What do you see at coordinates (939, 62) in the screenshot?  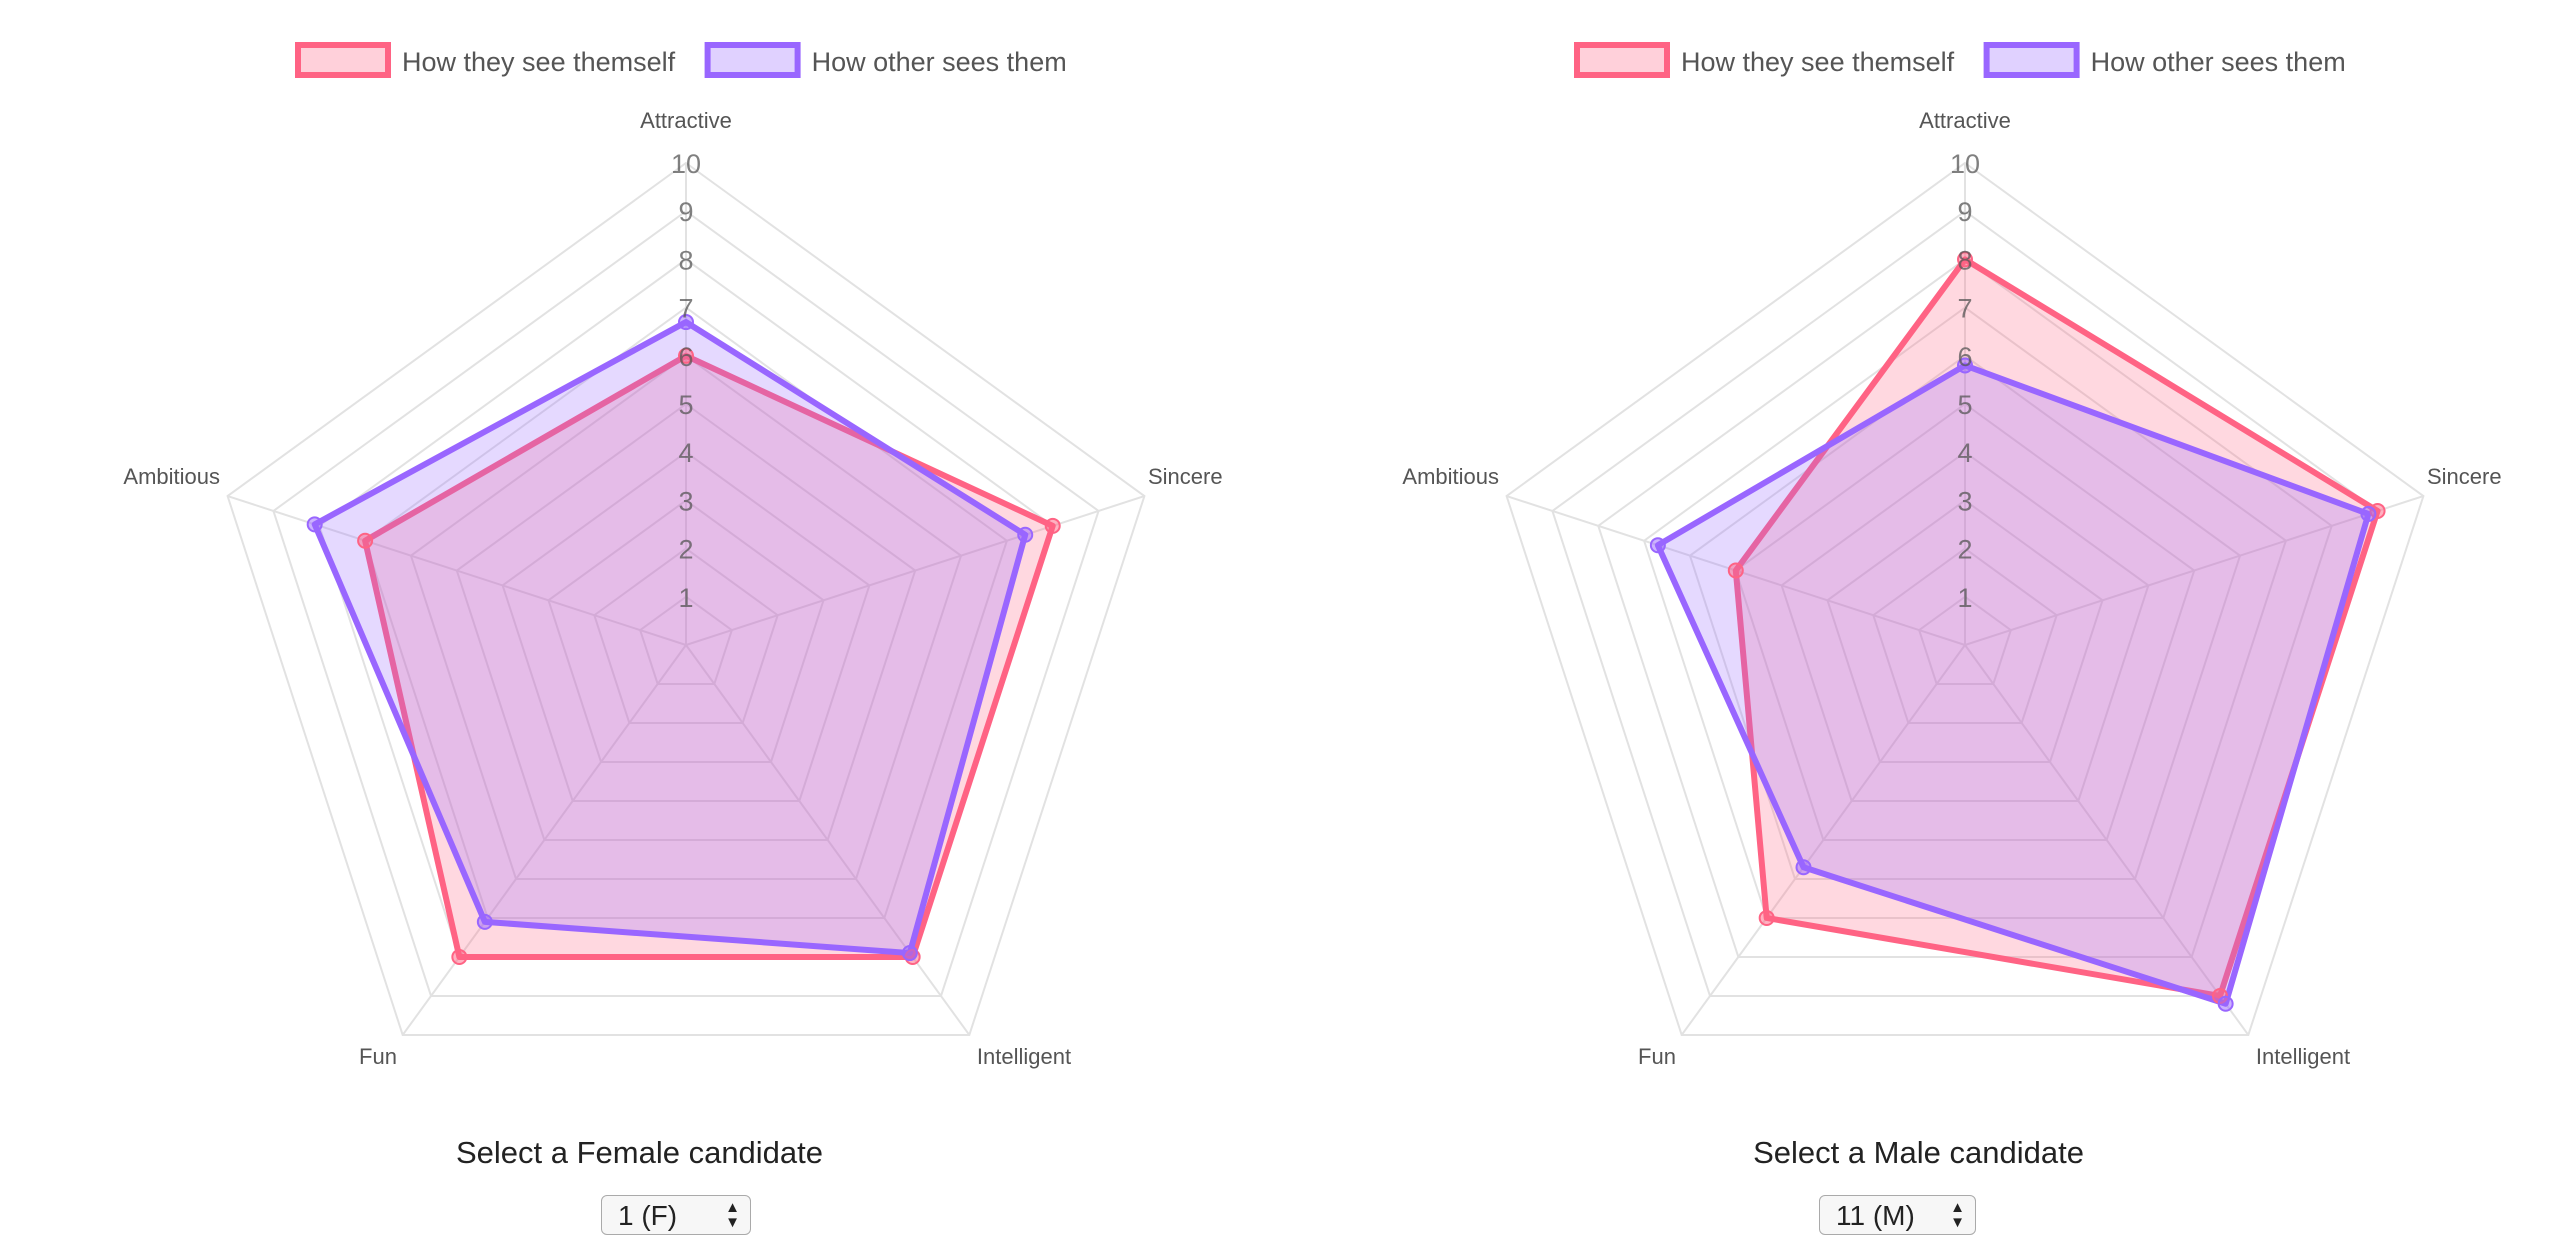 I see `legend-label: How other sees them` at bounding box center [939, 62].